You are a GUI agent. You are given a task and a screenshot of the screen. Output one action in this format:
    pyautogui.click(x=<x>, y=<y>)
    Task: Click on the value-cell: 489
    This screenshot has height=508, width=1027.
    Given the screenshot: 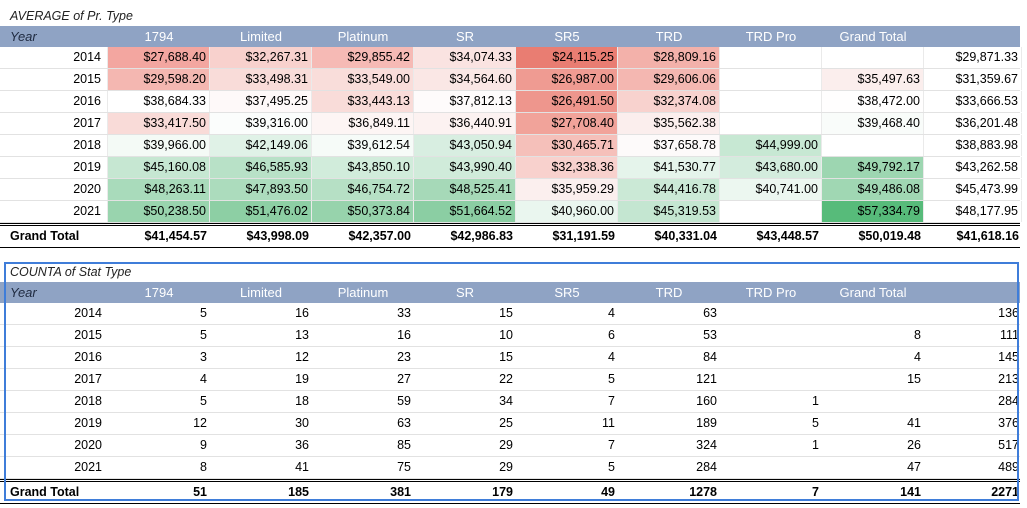 What is the action you would take?
    pyautogui.click(x=1008, y=467)
    